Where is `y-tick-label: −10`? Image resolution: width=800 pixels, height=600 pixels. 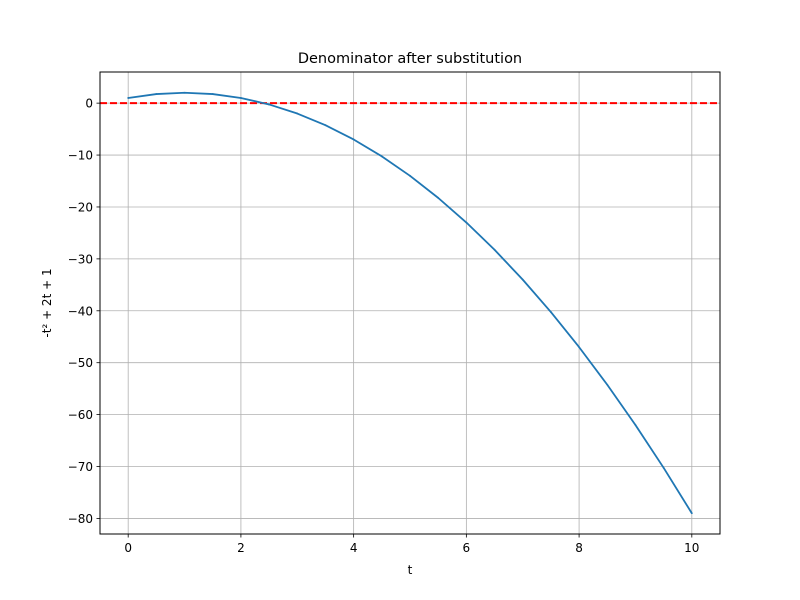 y-tick-label: −10 is located at coordinates (80, 156).